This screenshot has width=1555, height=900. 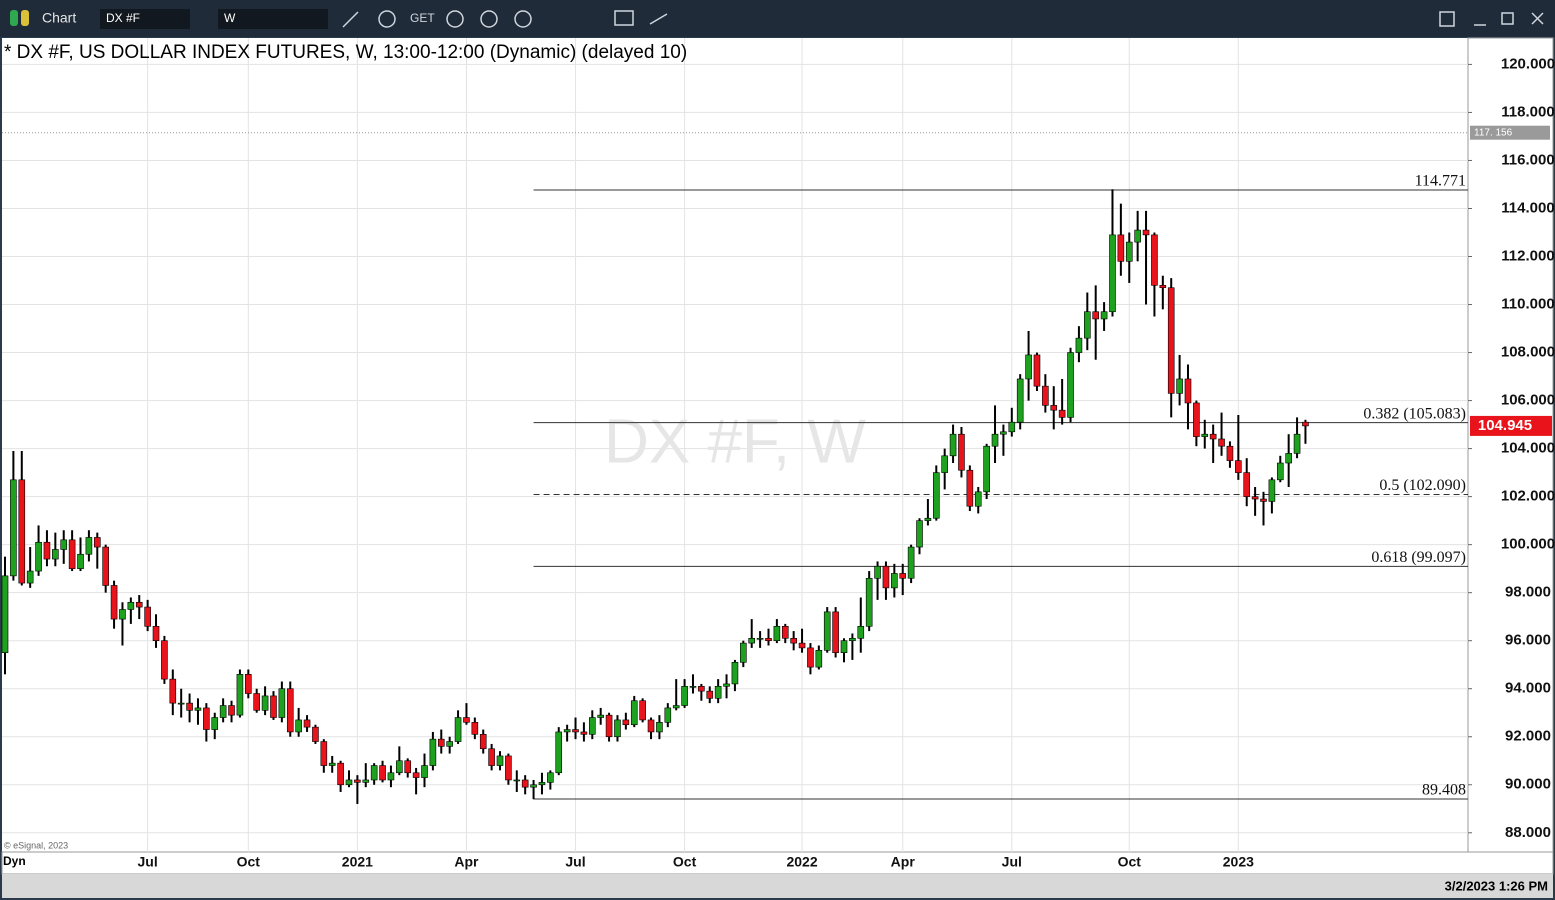 I want to click on settings-button, so click(x=1447, y=19).